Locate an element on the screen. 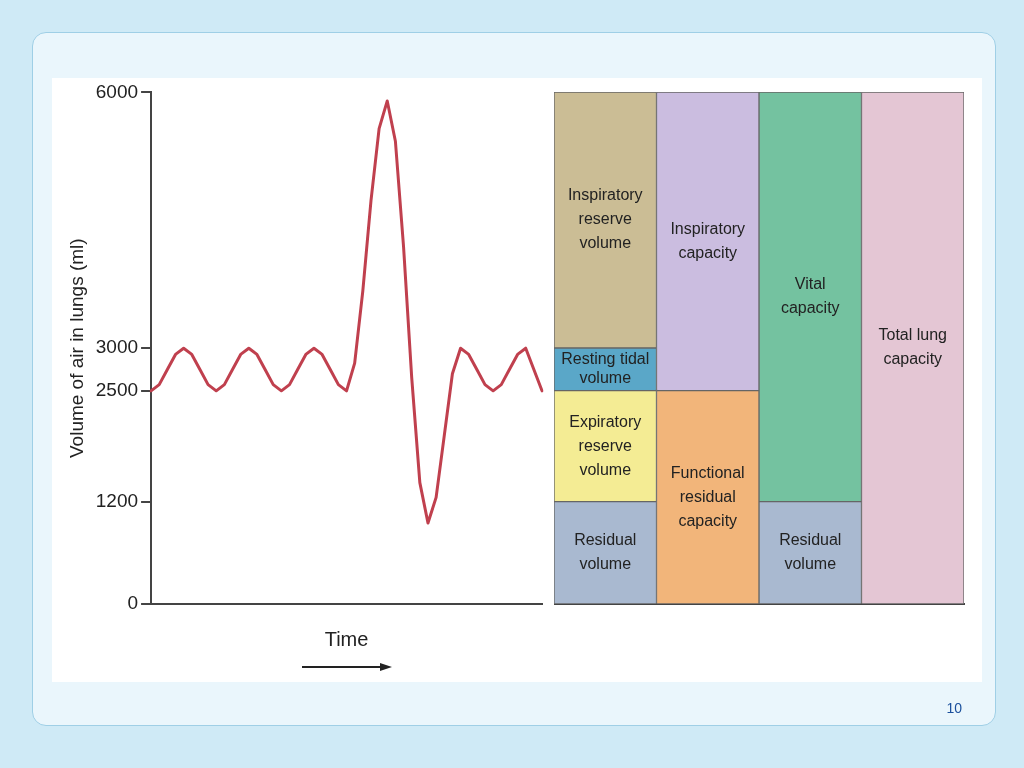 This screenshot has height=768, width=1024. y-tick-label: 6000 is located at coordinates (117, 91).